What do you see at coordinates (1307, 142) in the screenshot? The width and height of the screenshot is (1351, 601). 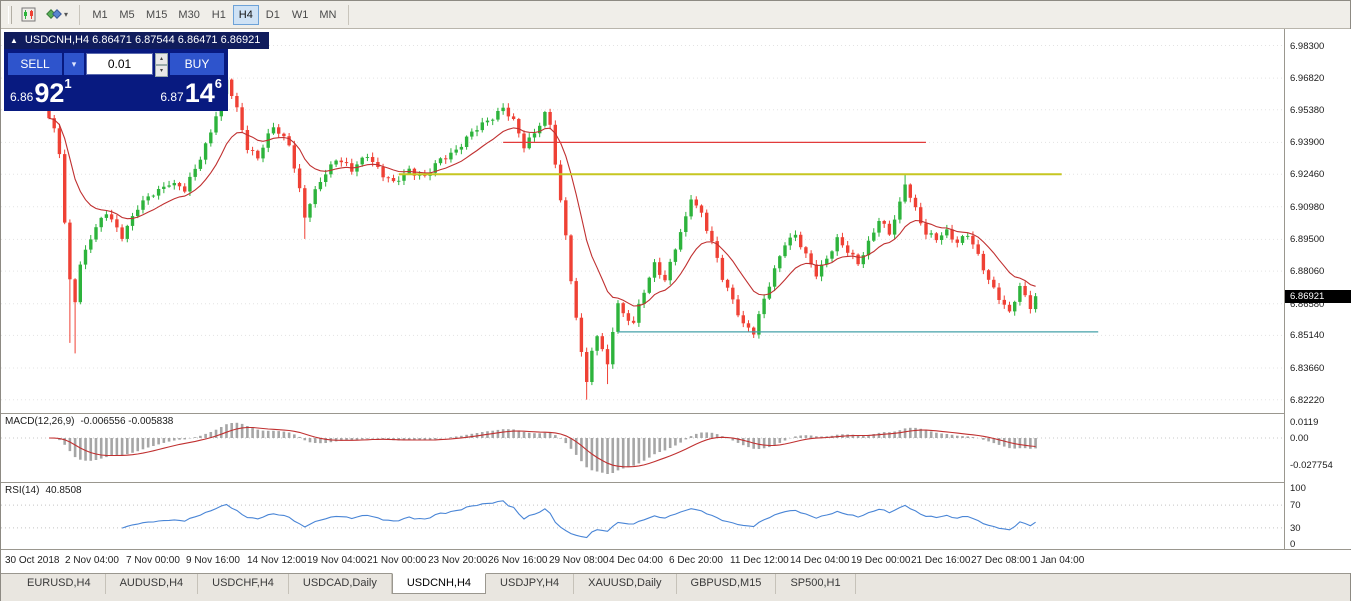 I see `price-axis-label: 6.93900` at bounding box center [1307, 142].